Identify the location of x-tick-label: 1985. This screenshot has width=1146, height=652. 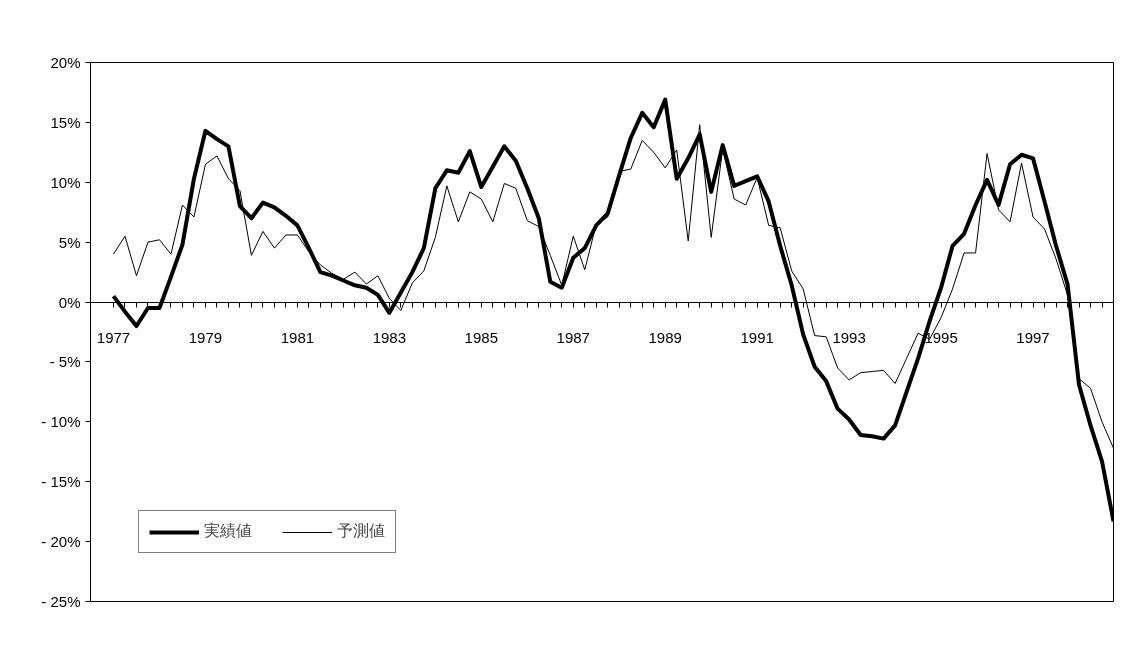
(481, 338).